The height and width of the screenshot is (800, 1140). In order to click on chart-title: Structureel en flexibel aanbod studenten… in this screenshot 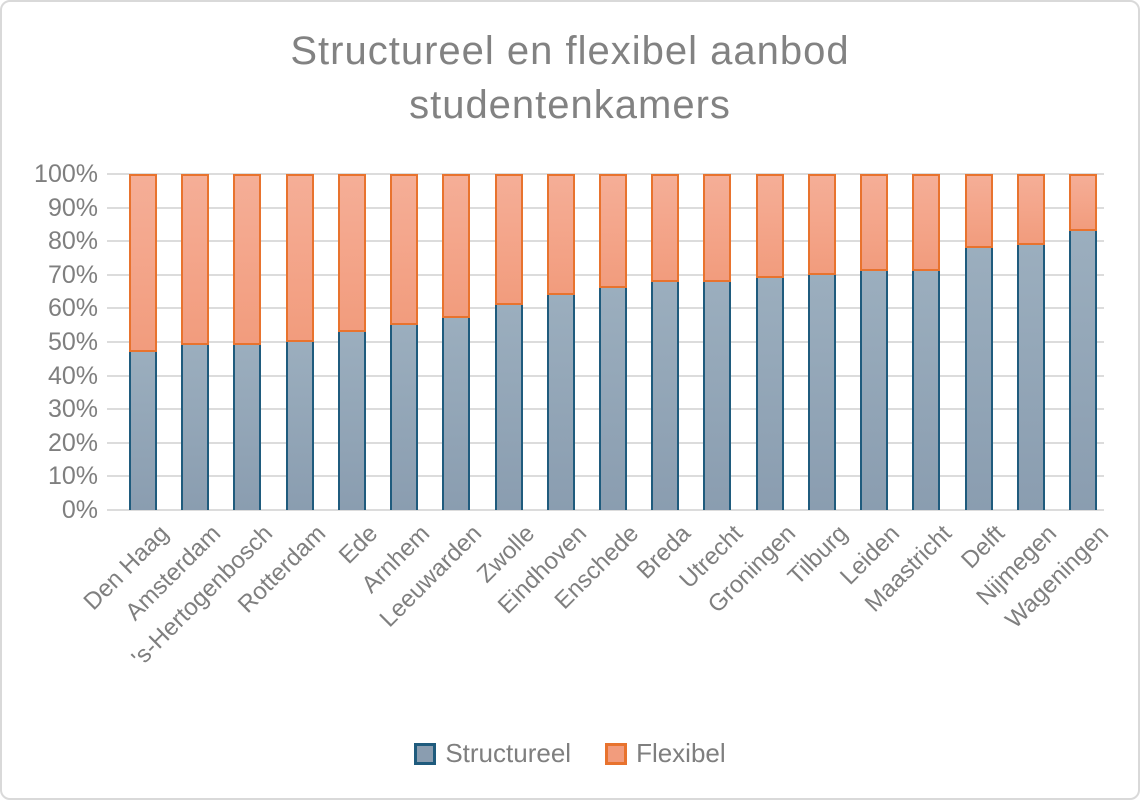, I will do `click(570, 78)`.